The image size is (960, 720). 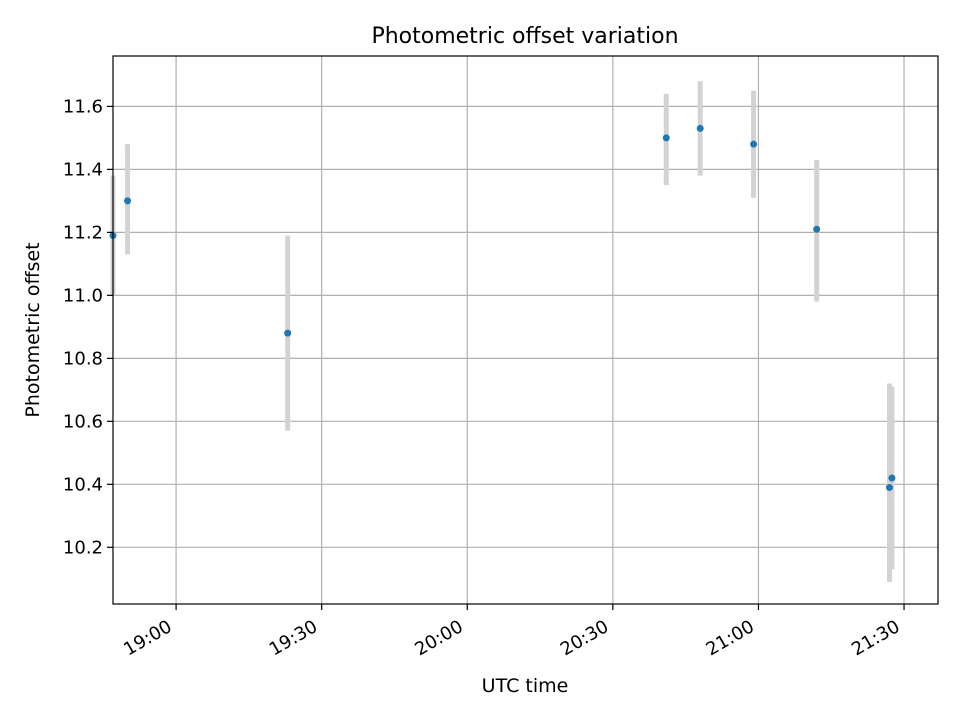 I want to click on x-tick-label: 19:00, so click(x=147, y=638).